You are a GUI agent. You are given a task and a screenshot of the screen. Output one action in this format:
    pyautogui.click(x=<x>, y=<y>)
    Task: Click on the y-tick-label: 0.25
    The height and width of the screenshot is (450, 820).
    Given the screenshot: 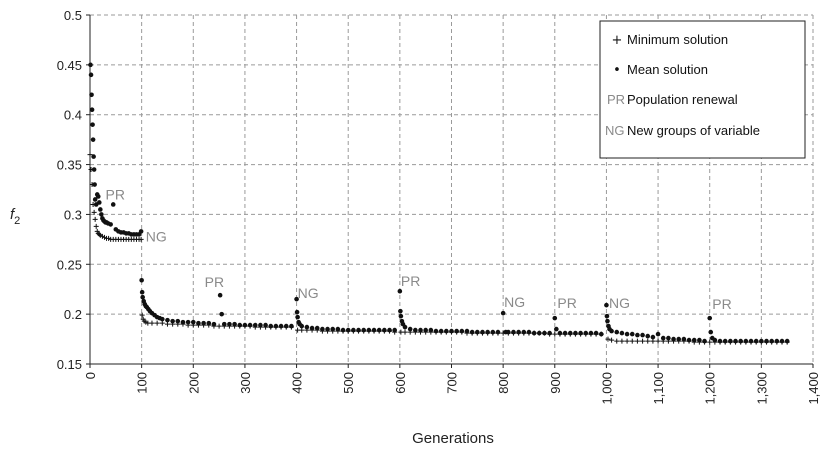 What is the action you would take?
    pyautogui.click(x=69, y=264)
    